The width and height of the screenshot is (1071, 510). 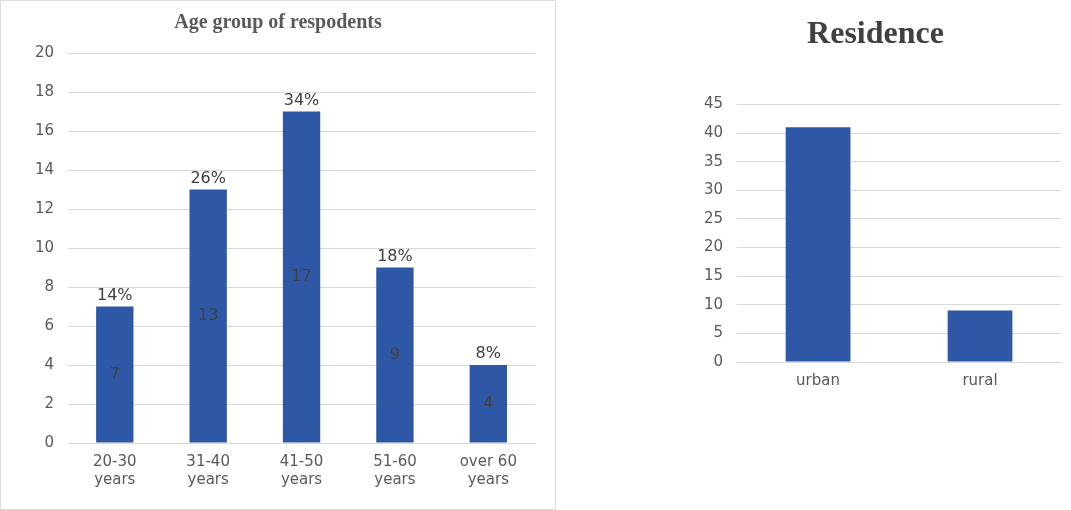 I want to click on annotation: 8%, so click(x=488, y=353).